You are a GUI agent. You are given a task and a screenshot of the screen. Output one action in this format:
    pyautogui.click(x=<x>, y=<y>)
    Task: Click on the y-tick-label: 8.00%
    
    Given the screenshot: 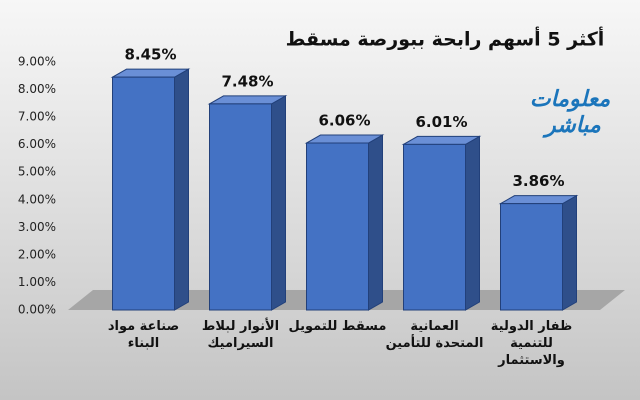 What is the action you would take?
    pyautogui.click(x=37, y=89)
    